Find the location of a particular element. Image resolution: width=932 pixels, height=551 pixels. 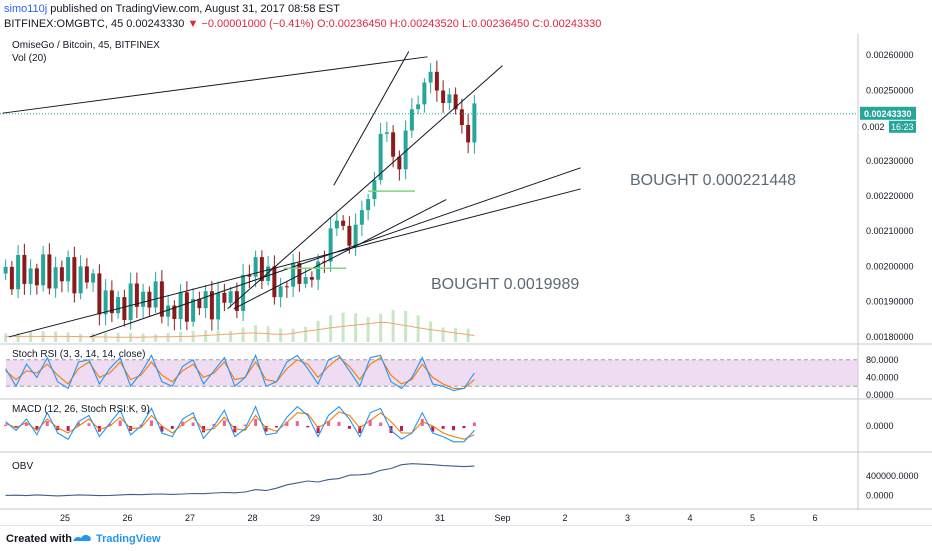

annotation-bought-high: BOUGHT 0.000221448 is located at coordinates (713, 180).